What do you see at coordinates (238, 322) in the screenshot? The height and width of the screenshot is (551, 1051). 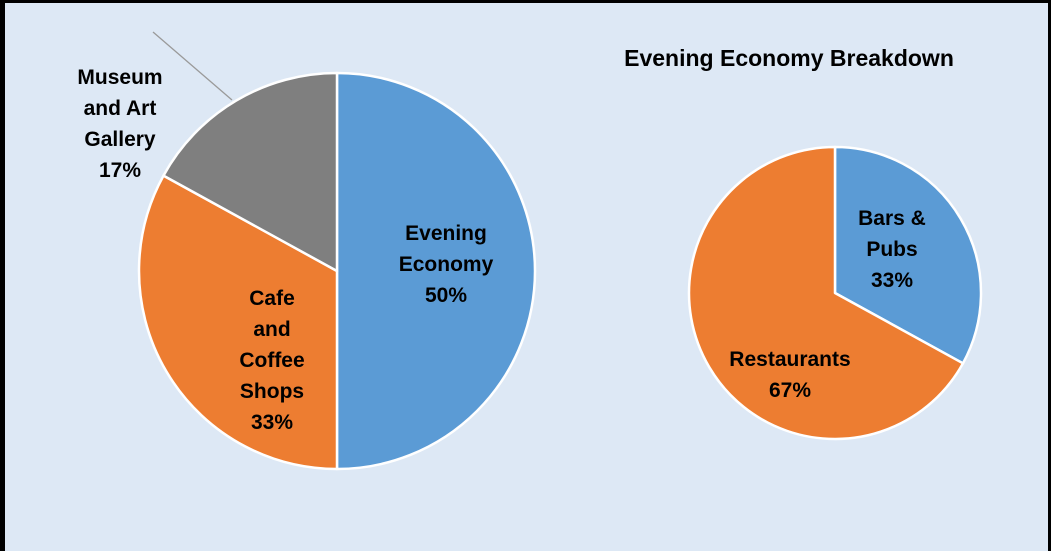 I see `pie-slice-cafe-and-coffee-shops` at bounding box center [238, 322].